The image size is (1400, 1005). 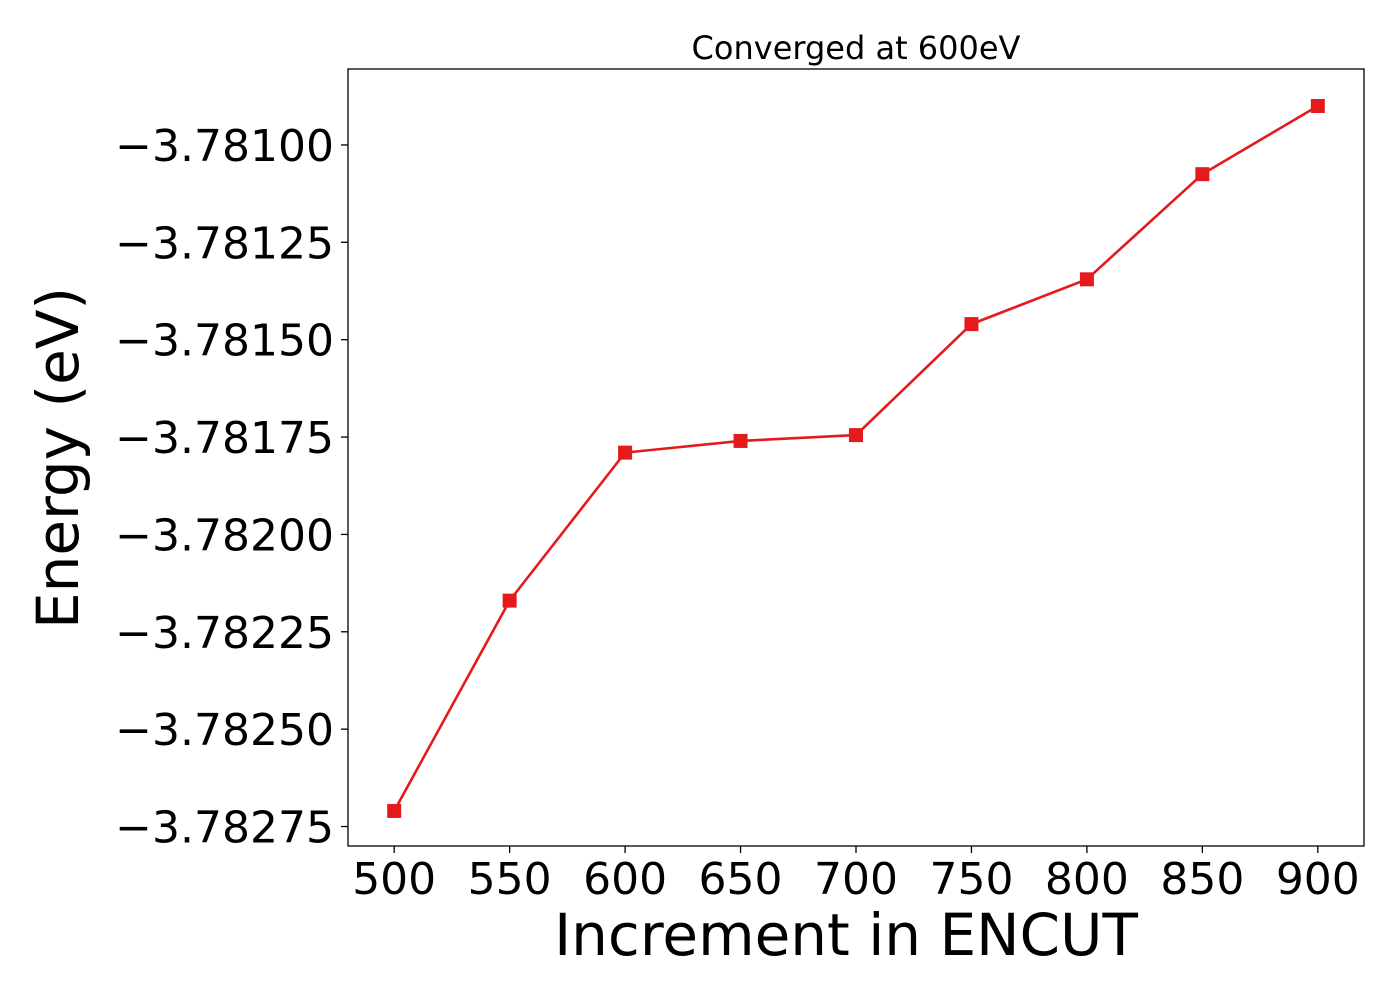 What do you see at coordinates (846, 935) in the screenshot?
I see `x-axis-label: Increment in ENCUT` at bounding box center [846, 935].